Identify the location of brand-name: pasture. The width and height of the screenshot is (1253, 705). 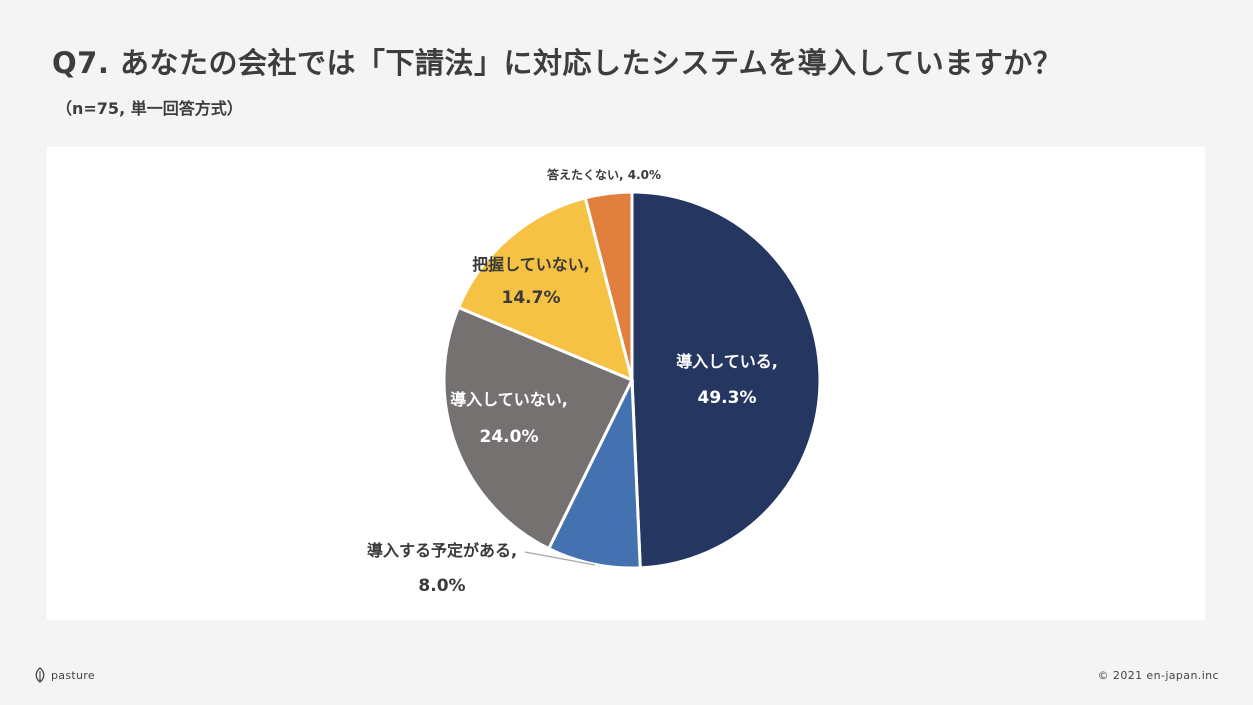
(73, 675).